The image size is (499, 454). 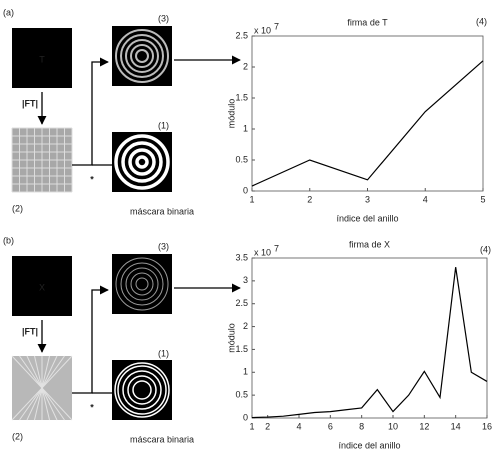 I want to click on input-letter: X, so click(x=42, y=287).